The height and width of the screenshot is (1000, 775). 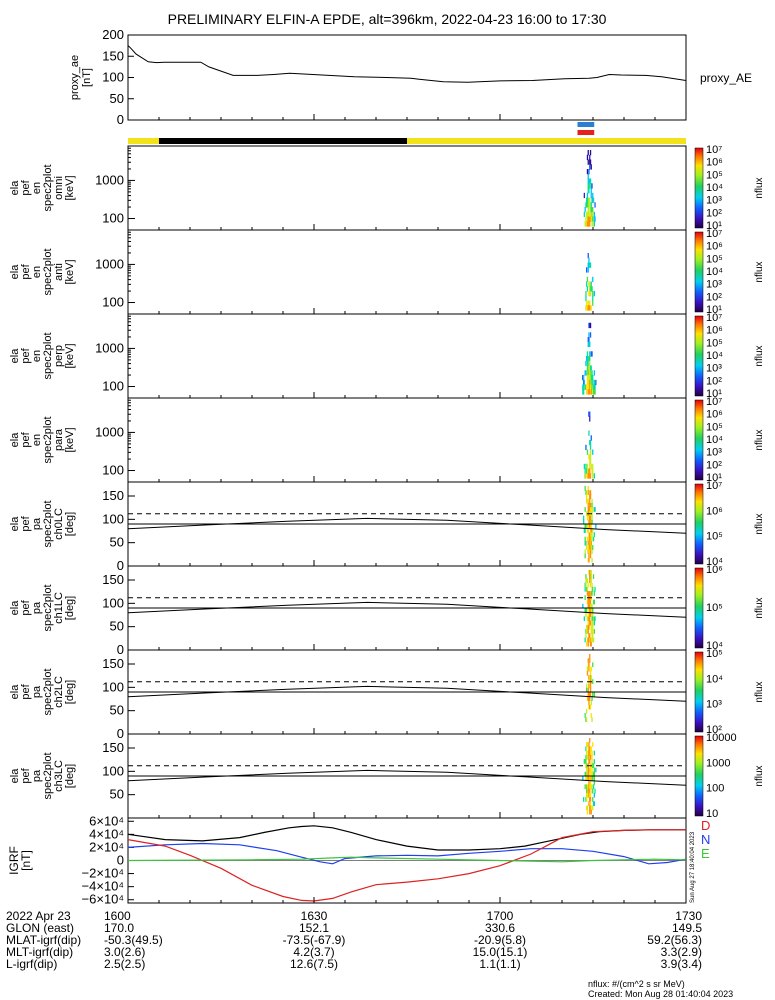 What do you see at coordinates (759, 271) in the screenshot?
I see `colorbar-label: nflux` at bounding box center [759, 271].